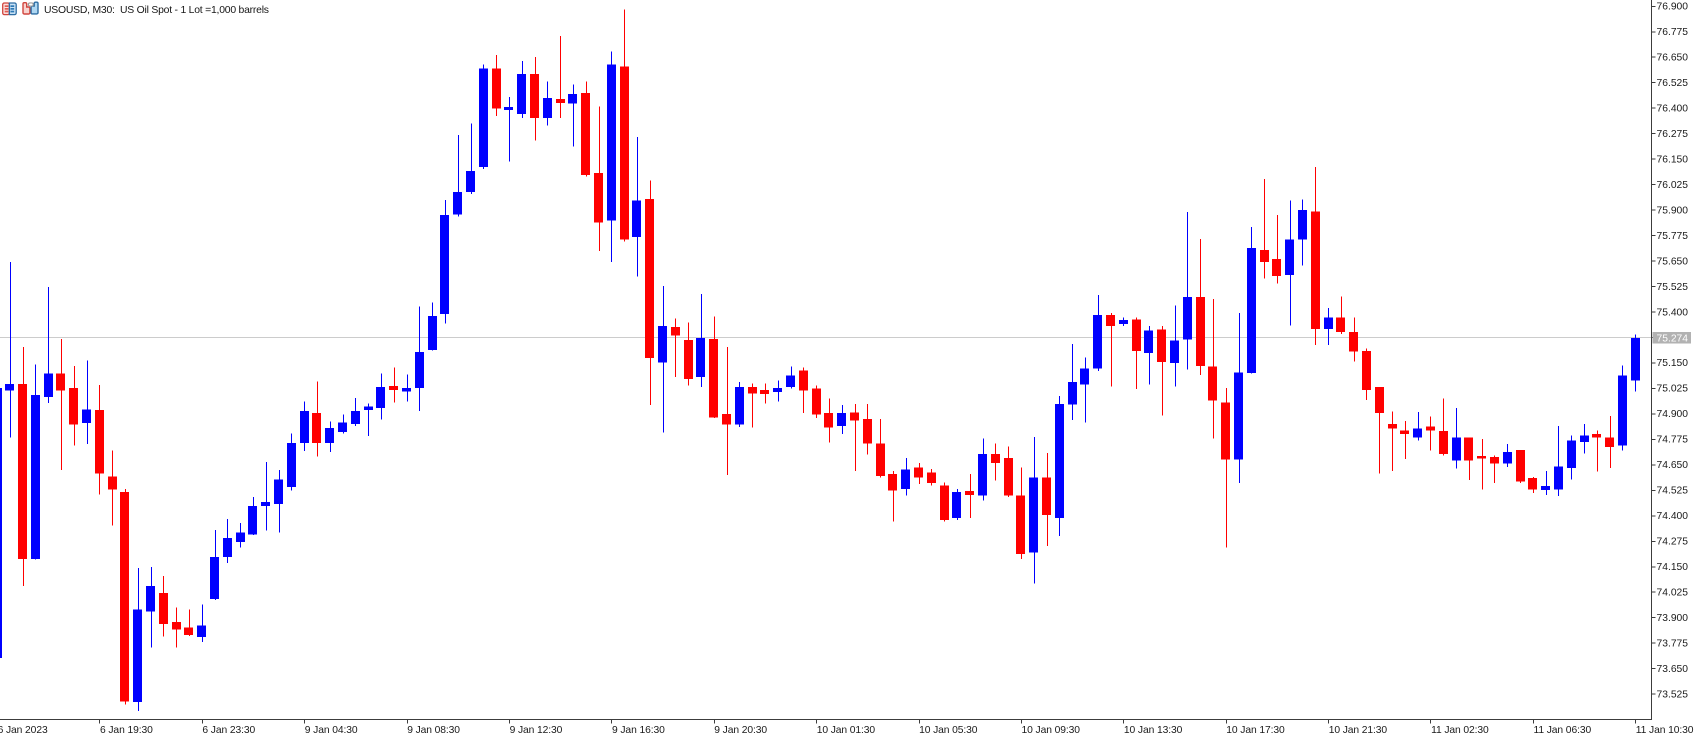  What do you see at coordinates (846, 730) in the screenshot?
I see `svg-text: 10 Jan 01:30` at bounding box center [846, 730].